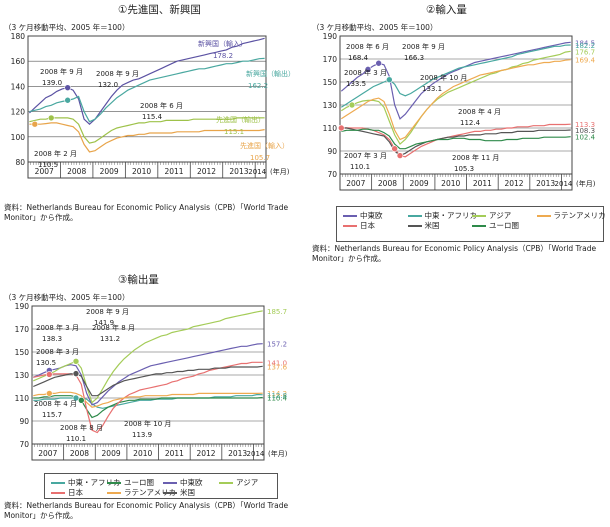  I want to click on annotation-label: 新興国（輸入）, so click(222, 43).